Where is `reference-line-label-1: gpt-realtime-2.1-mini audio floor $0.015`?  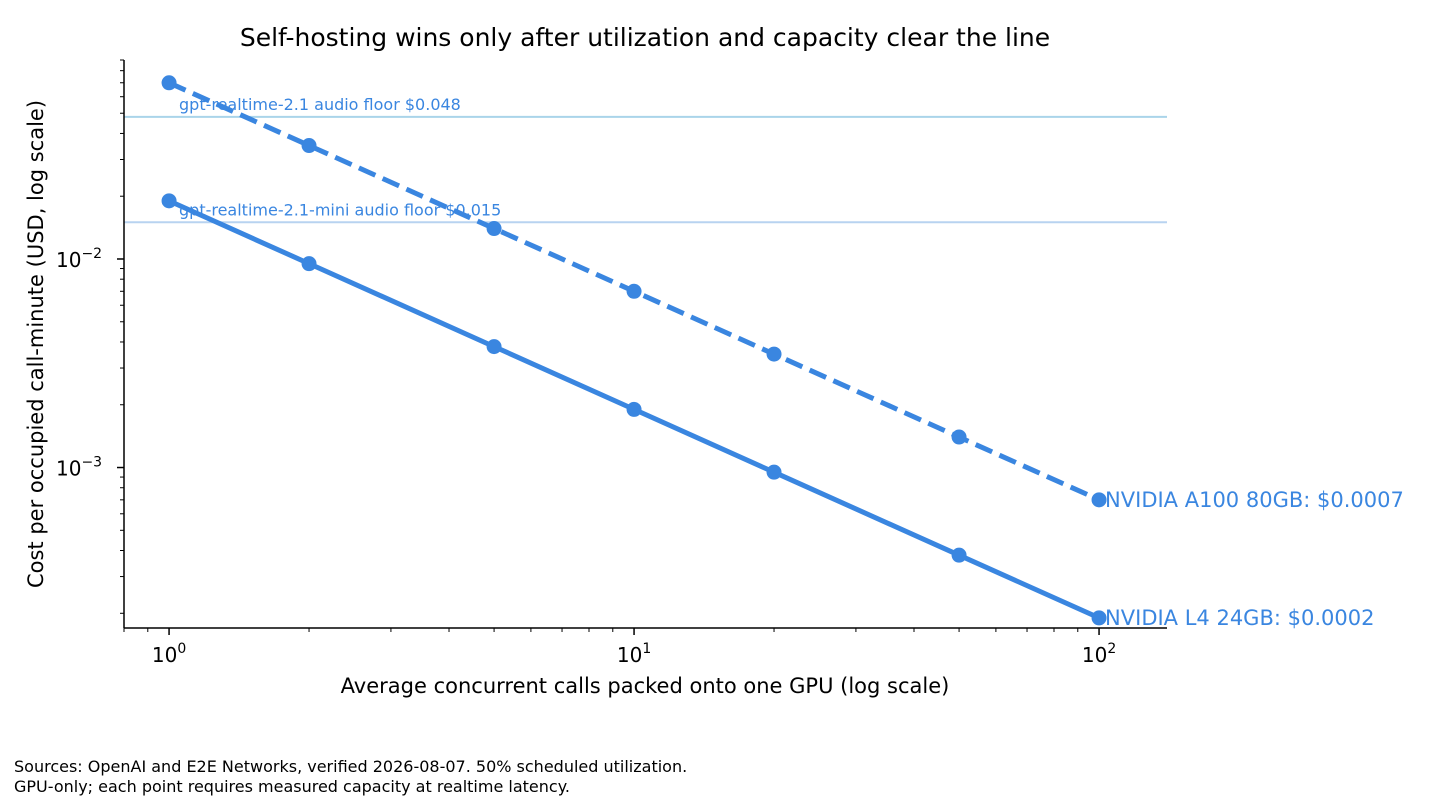
reference-line-label-1: gpt-realtime-2.1-mini audio floor $0.015 is located at coordinates (340, 209).